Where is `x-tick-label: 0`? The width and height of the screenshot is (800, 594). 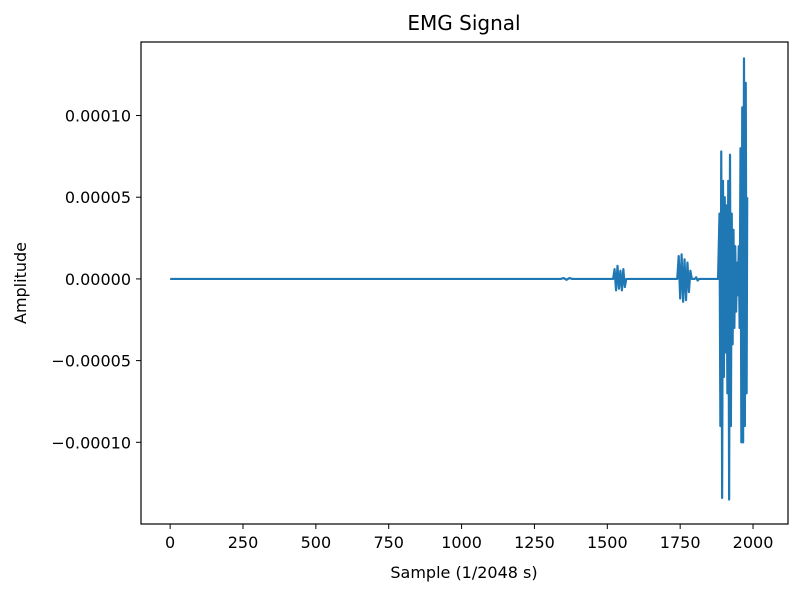 x-tick-label: 0 is located at coordinates (170, 542).